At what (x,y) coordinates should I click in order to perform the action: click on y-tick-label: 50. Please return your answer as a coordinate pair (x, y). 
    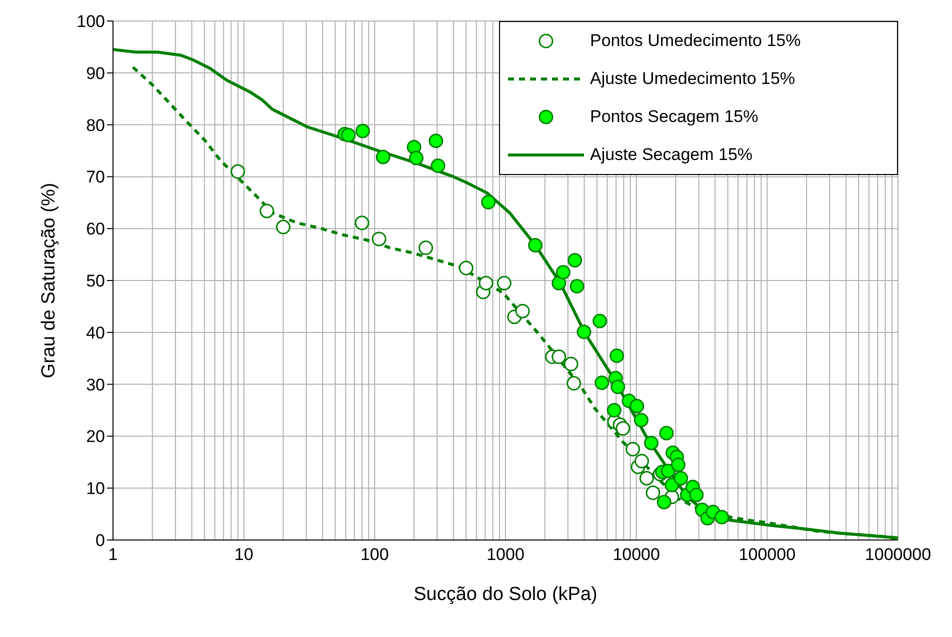
    Looking at the image, I should click on (95, 281).